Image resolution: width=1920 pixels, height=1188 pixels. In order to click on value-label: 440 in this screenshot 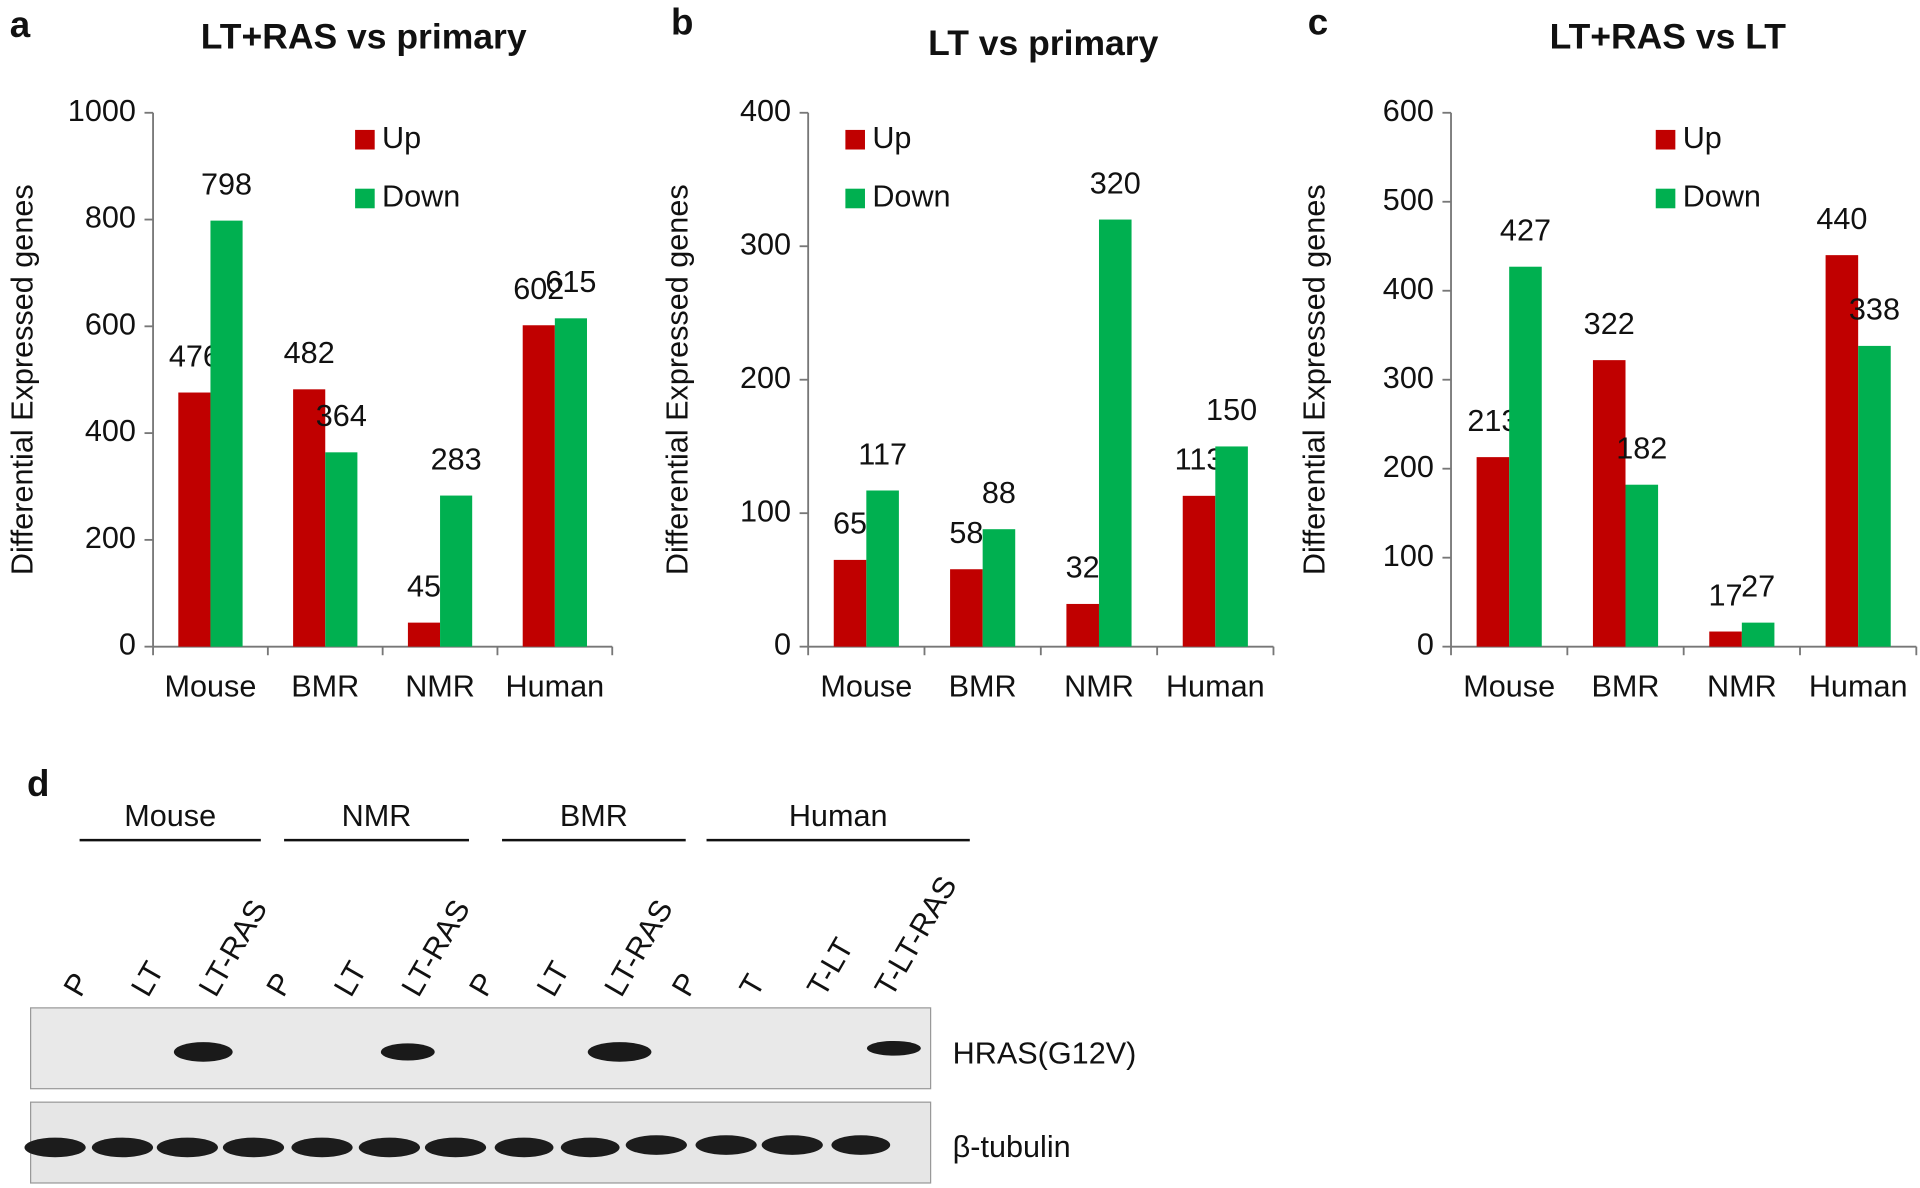, I will do `click(1841, 219)`.